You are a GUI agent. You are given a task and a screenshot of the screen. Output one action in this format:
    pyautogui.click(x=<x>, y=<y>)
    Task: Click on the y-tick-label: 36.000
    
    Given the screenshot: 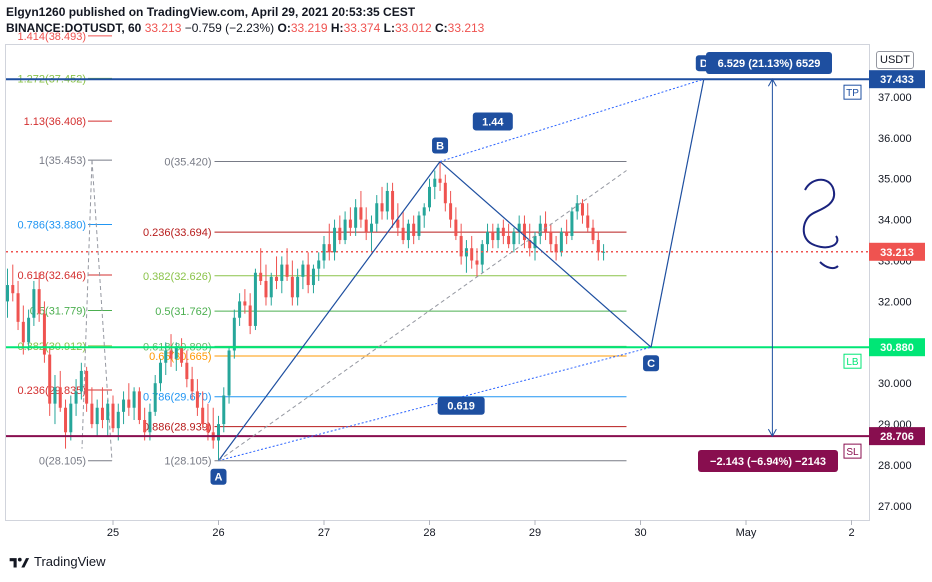 What is the action you would take?
    pyautogui.click(x=895, y=139)
    